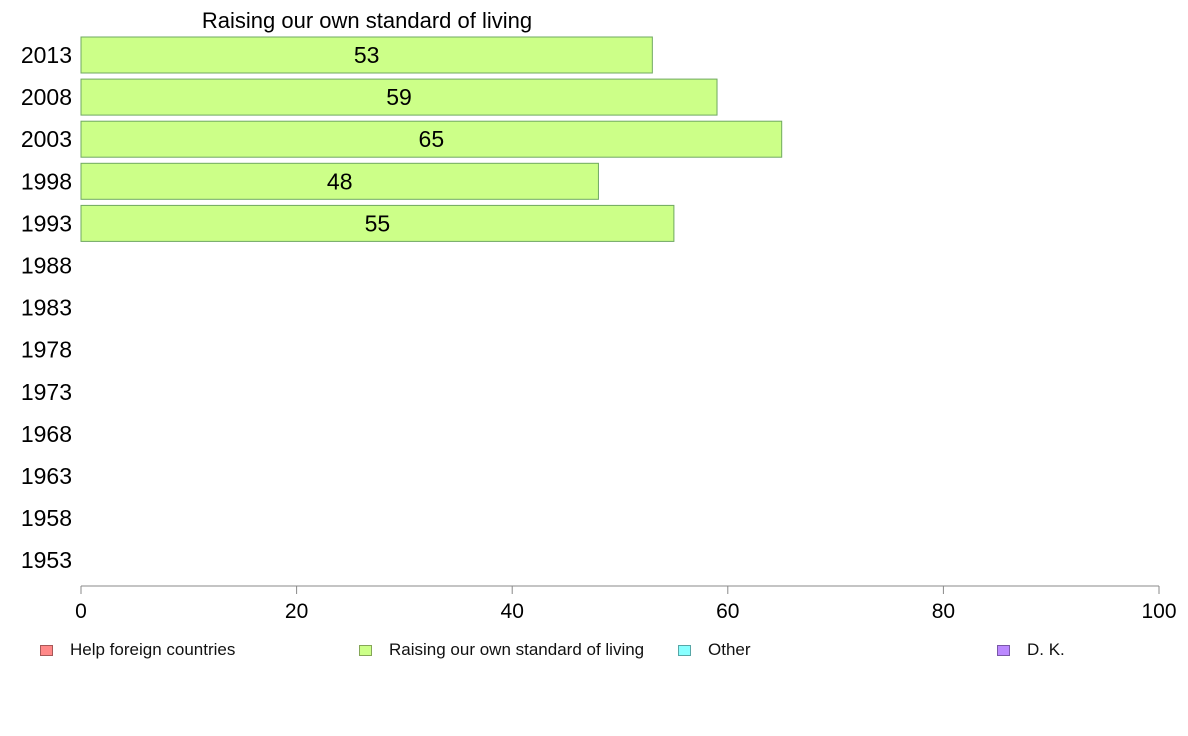 The height and width of the screenshot is (736, 1188). I want to click on y-tick-label: 2008, so click(46, 97).